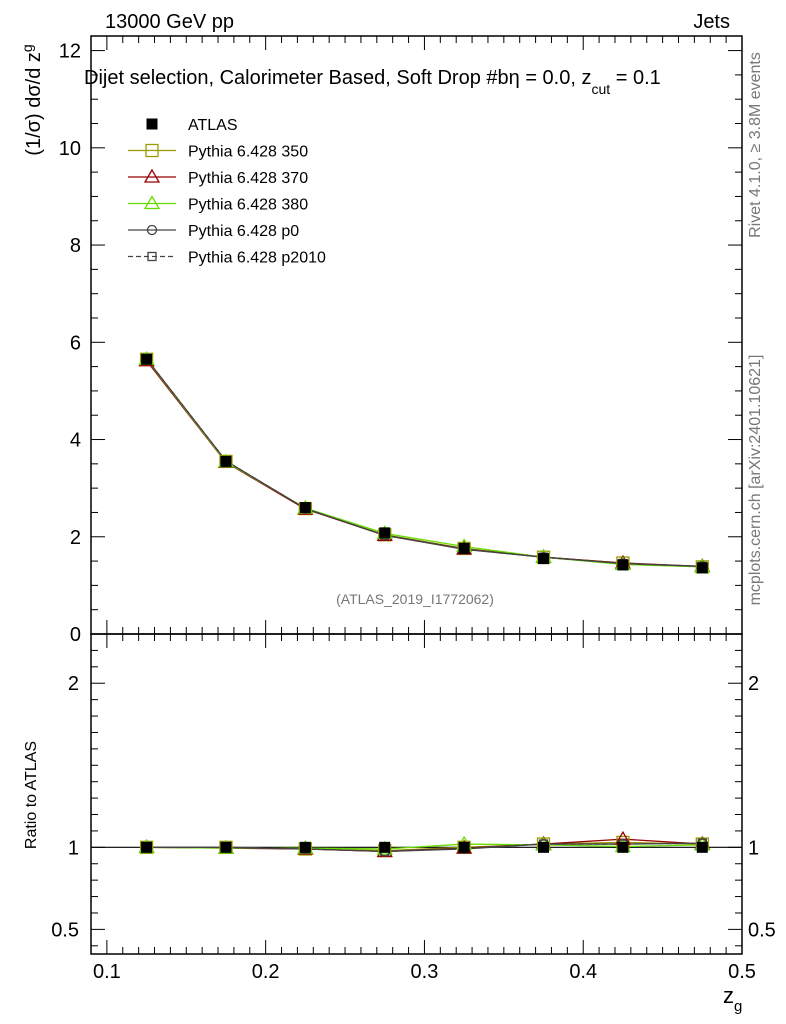 Image resolution: width=786 pixels, height=1024 pixels. I want to click on series-lines, so click(424, 463).